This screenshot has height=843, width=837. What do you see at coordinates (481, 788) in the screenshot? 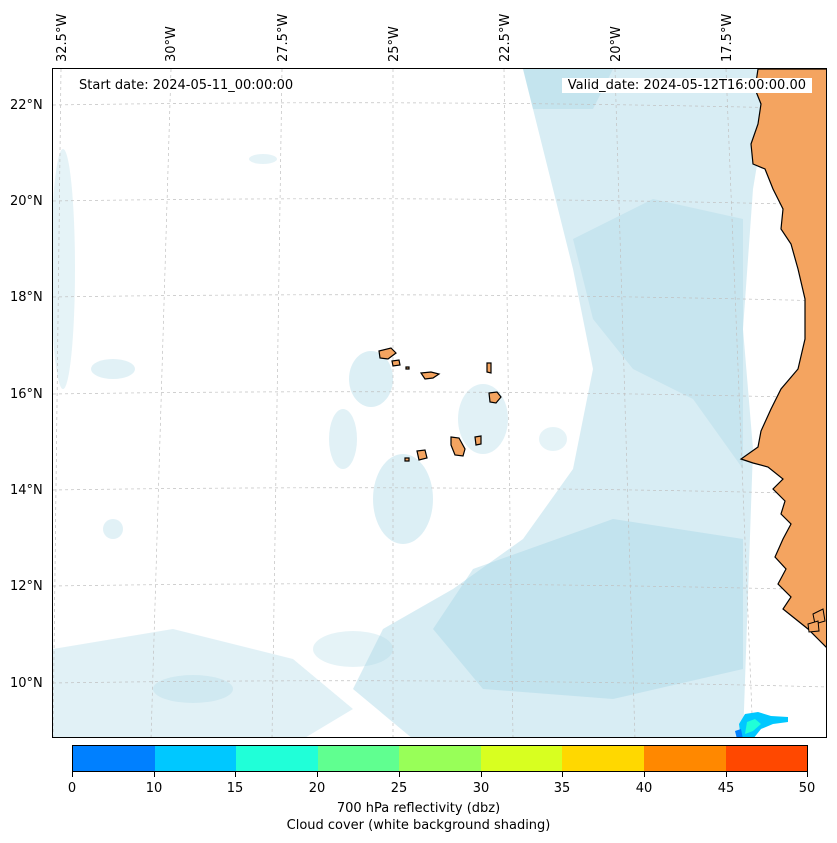
I see `colorbar-label-30: 30` at bounding box center [481, 788].